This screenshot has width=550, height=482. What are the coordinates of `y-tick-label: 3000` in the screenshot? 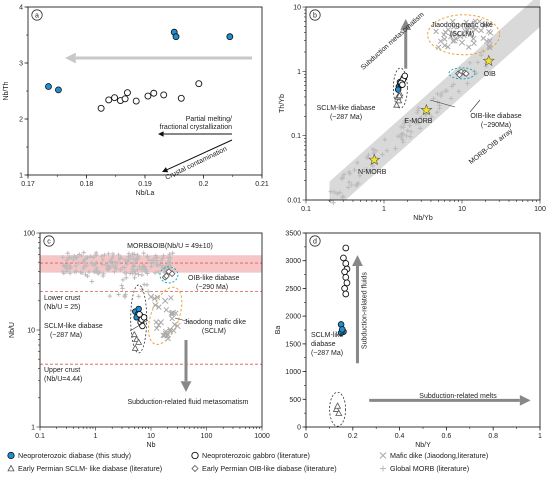 It's located at (293, 261).